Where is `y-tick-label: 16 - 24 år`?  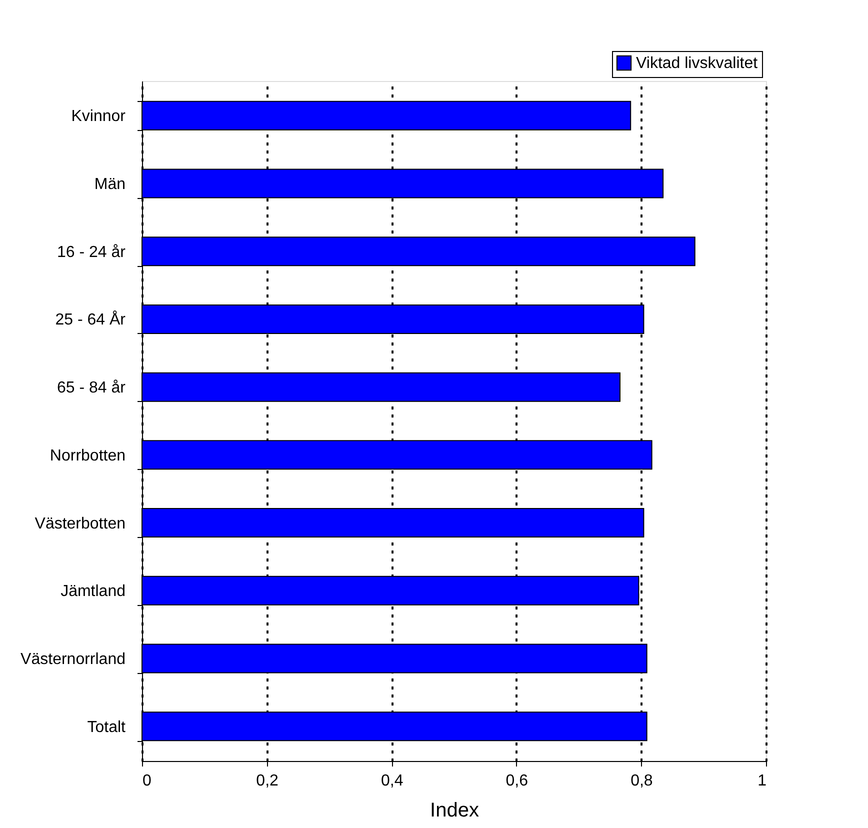 y-tick-label: 16 - 24 år is located at coordinates (91, 252).